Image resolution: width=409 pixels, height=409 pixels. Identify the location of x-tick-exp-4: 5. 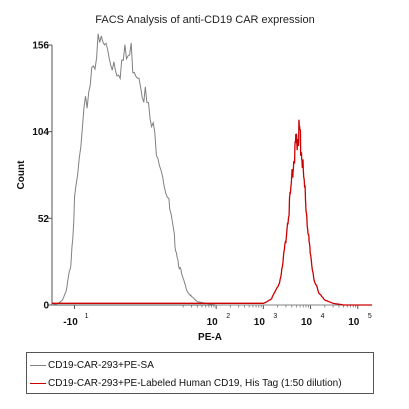
(370, 316).